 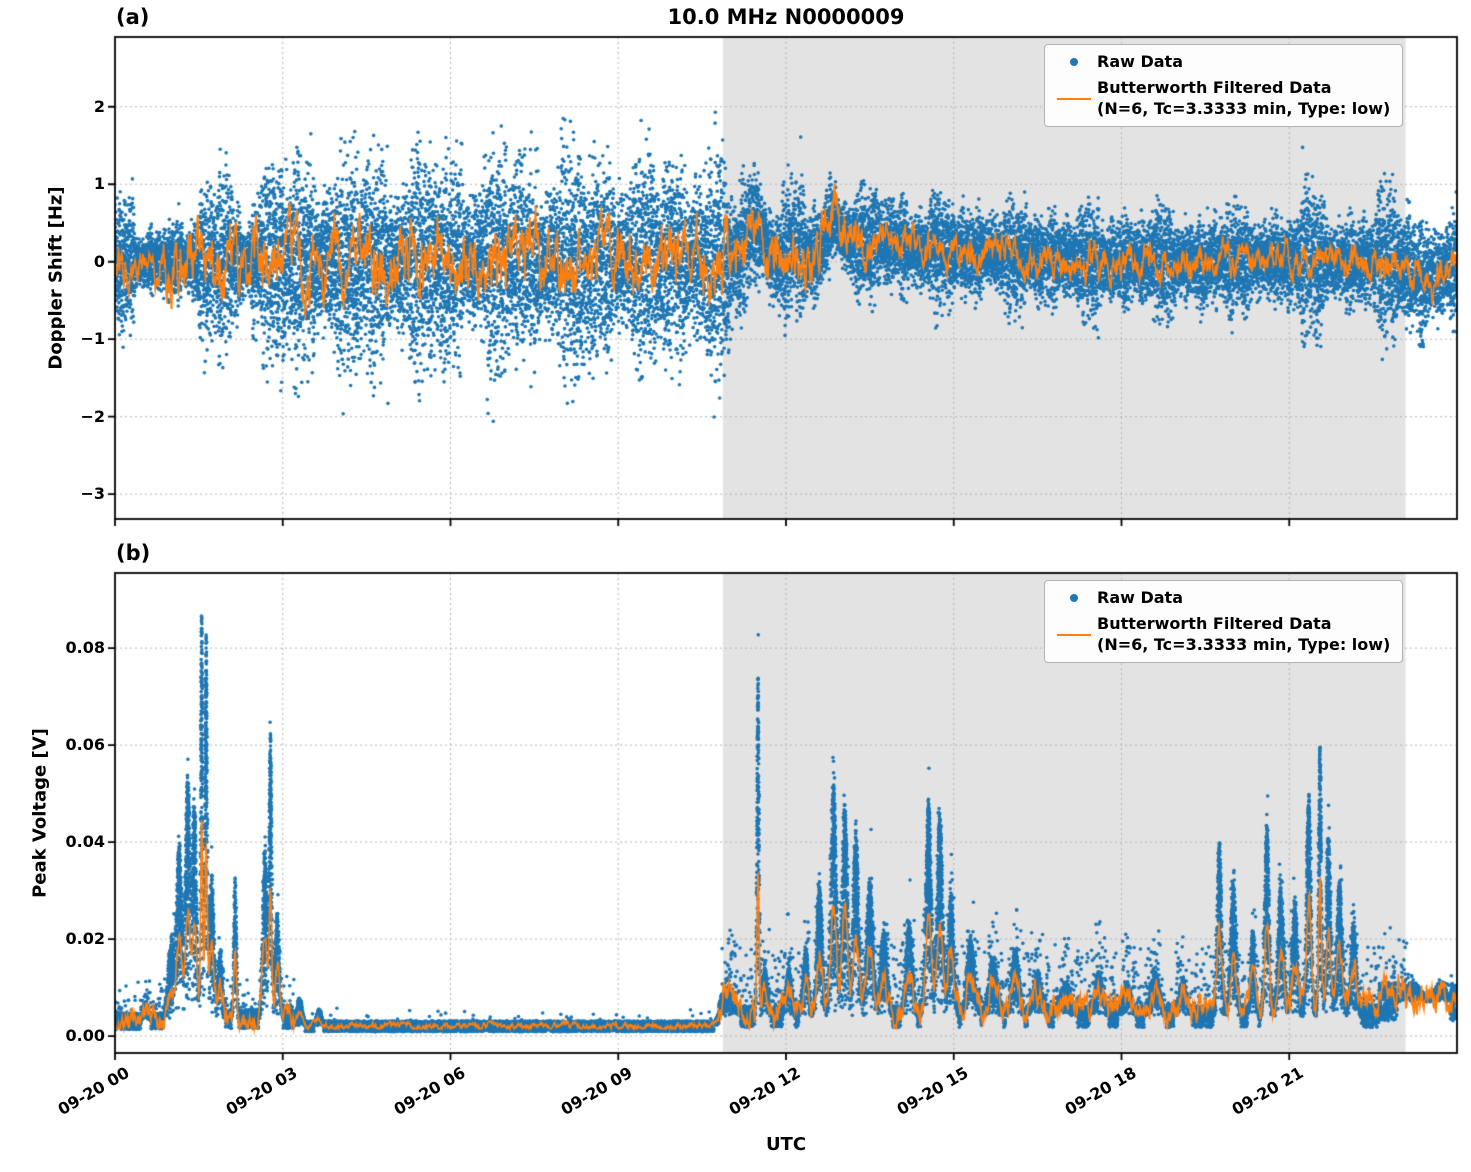 What do you see at coordinates (85, 939) in the screenshot?
I see `y-tick-label: 0.02` at bounding box center [85, 939].